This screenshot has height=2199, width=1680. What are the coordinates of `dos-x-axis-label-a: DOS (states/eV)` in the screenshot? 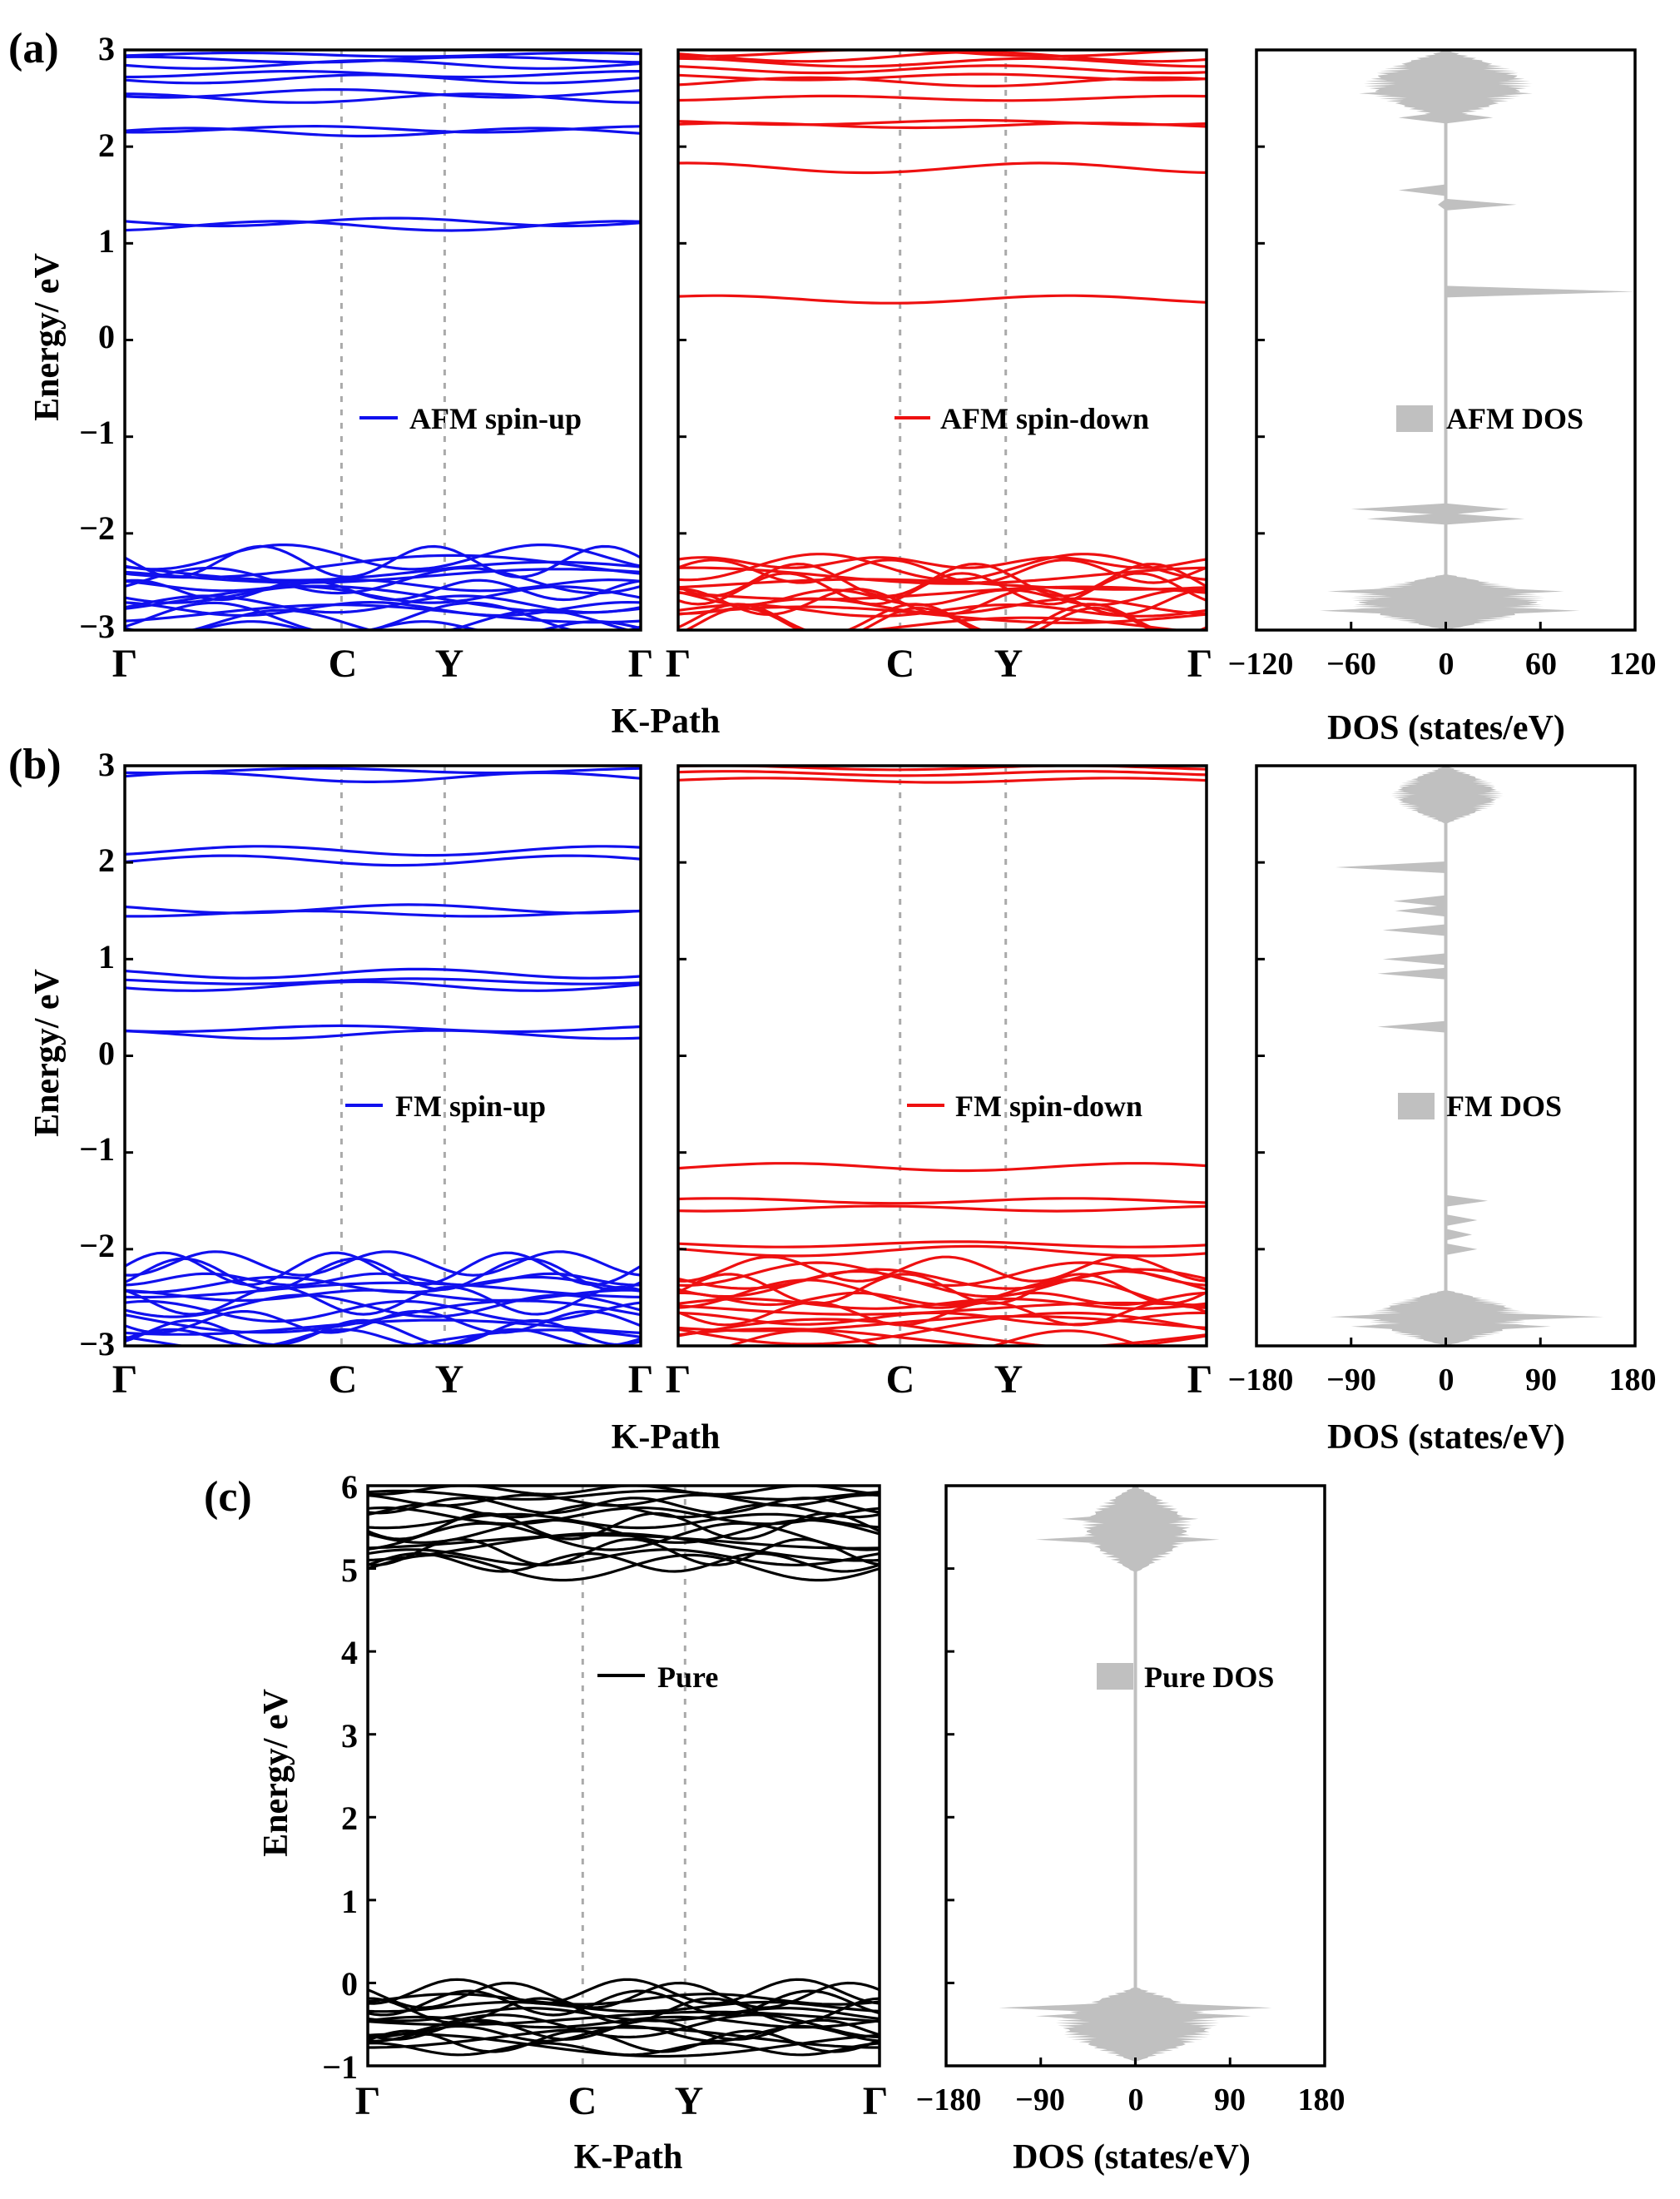 It's located at (1446, 728).